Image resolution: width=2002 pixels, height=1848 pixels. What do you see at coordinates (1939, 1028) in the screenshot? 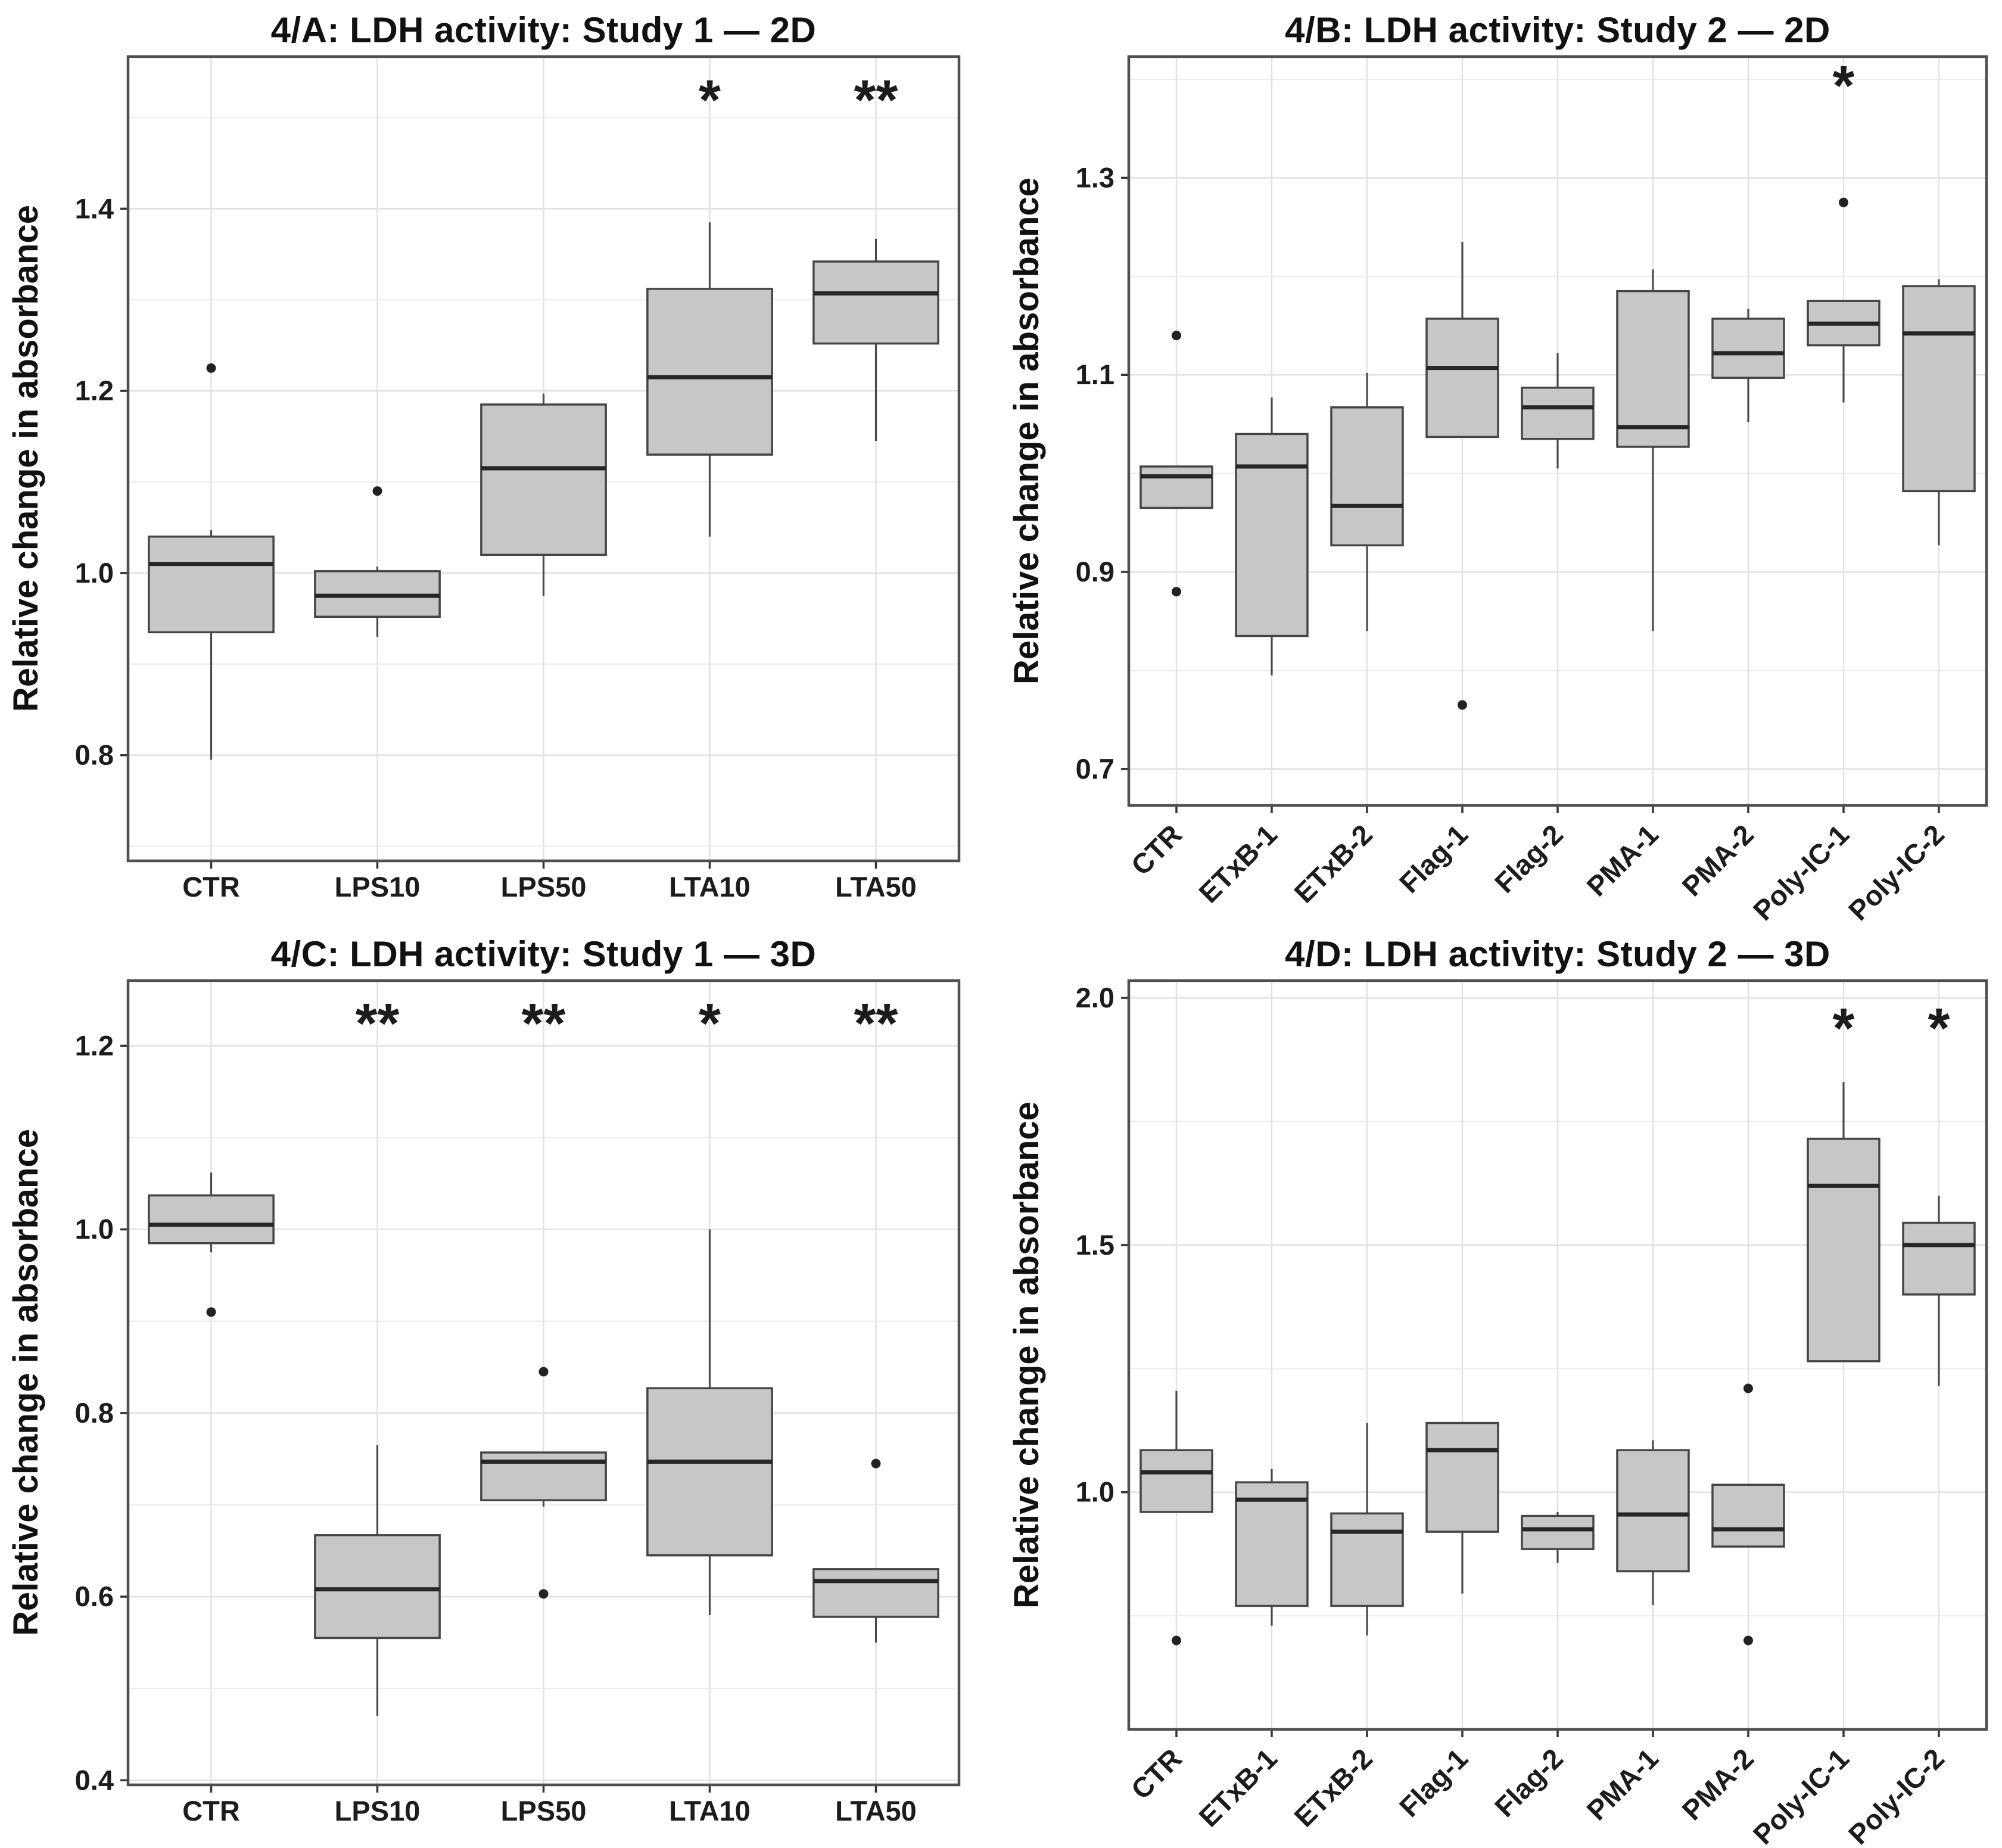
I see `significance-Poly-IC-2: *` at bounding box center [1939, 1028].